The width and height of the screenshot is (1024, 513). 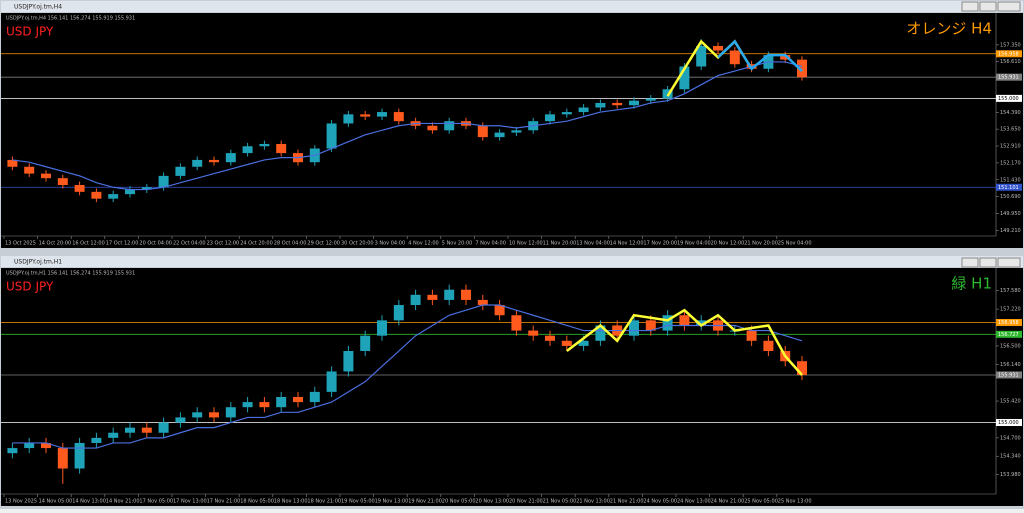 What do you see at coordinates (21, 502) in the screenshot?
I see `x-tick-label: 13 Nov 2025` at bounding box center [21, 502].